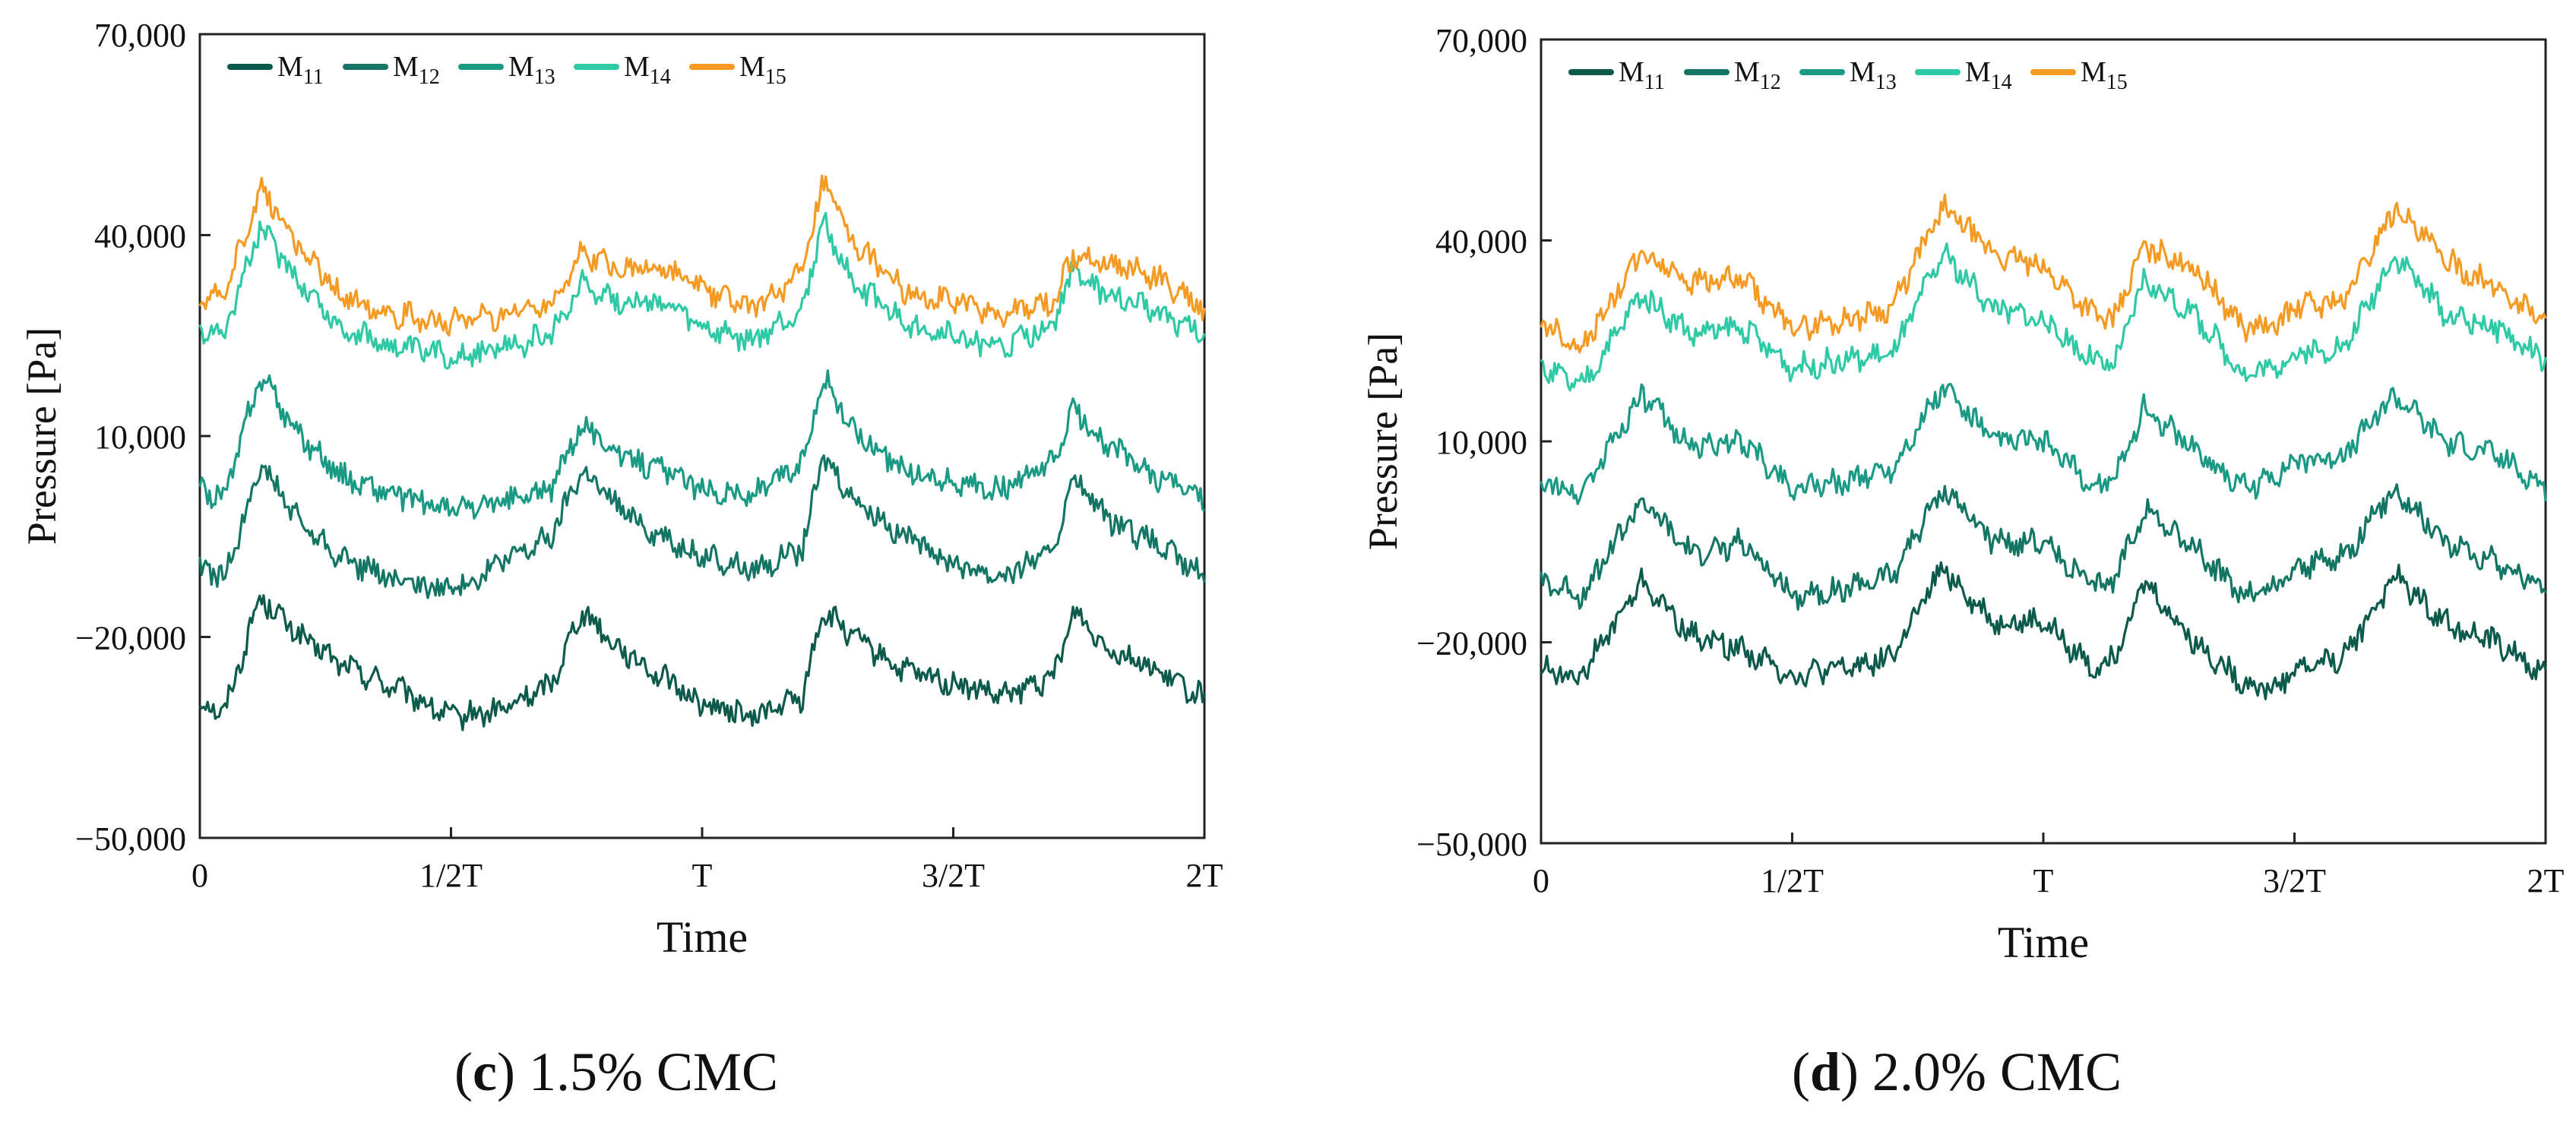 Image resolution: width=2576 pixels, height=1122 pixels. I want to click on caption-d-text: 2.0% CMC, so click(1997, 1071).